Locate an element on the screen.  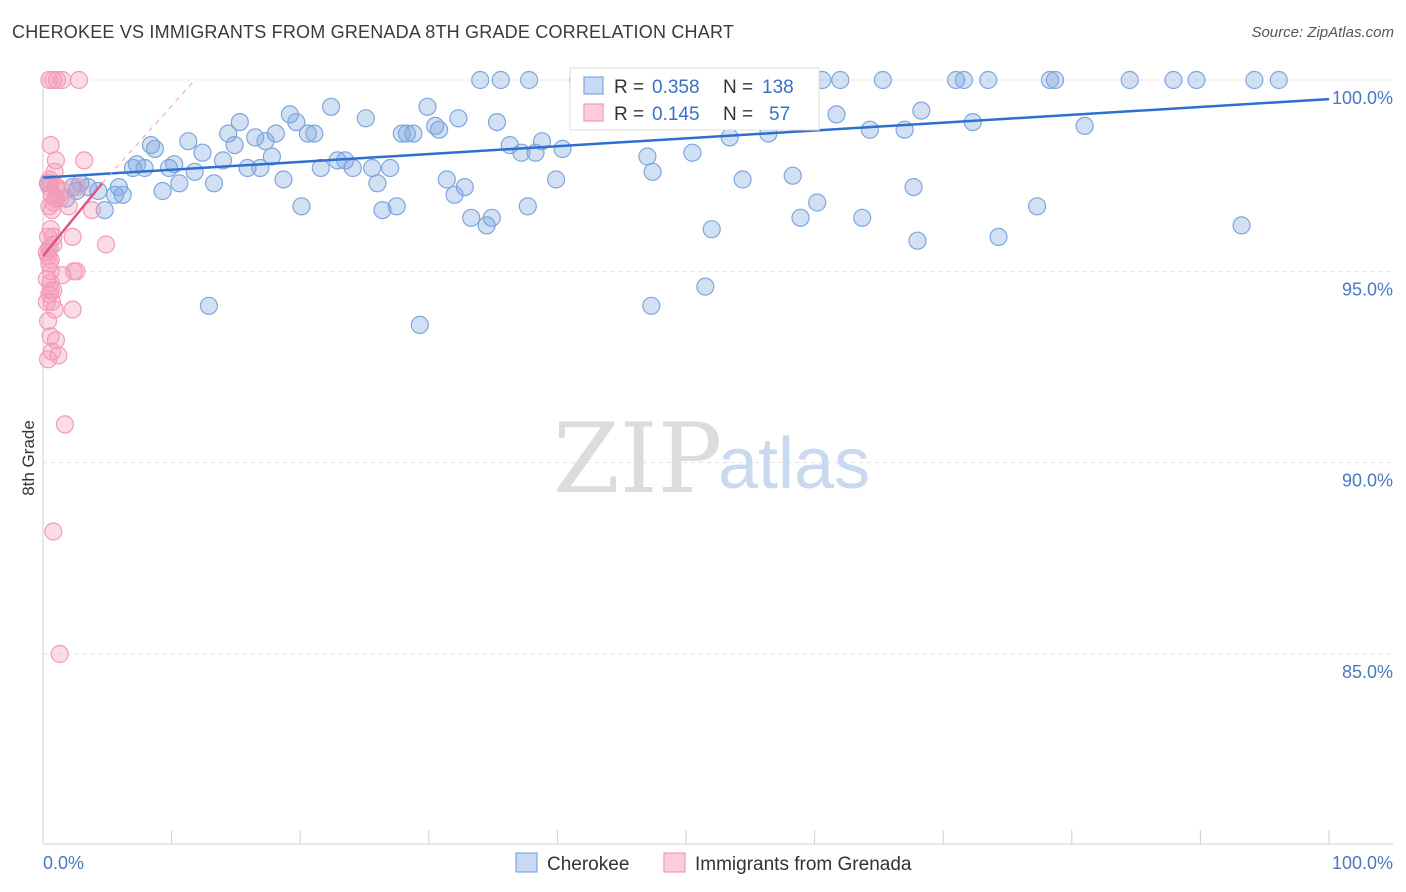
watermark-atlas: atlas is located at coordinates (794, 464).